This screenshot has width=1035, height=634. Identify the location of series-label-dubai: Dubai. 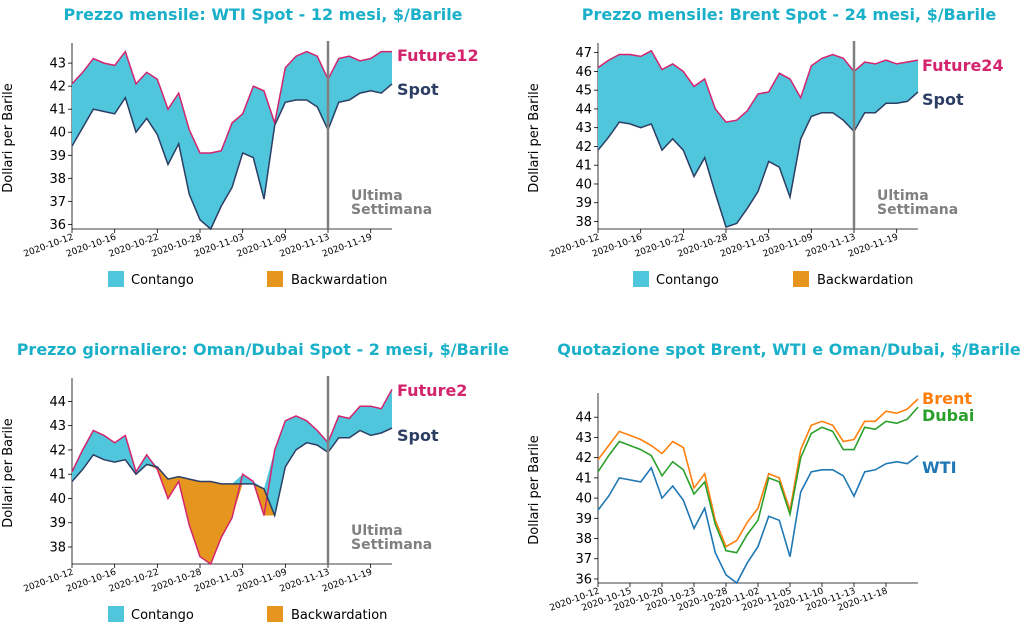
(948, 415).